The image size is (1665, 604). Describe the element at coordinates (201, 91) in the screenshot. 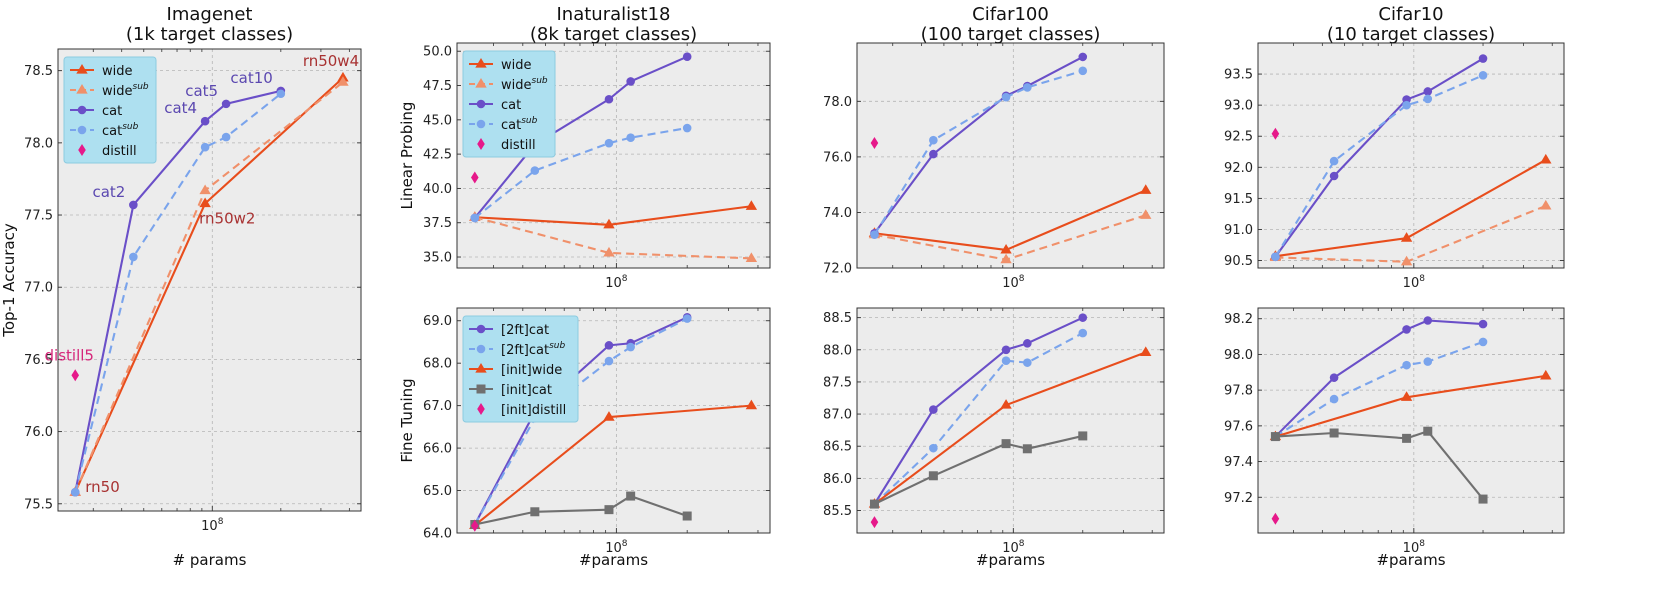

I see `annotation-cat5: cat5` at that location.